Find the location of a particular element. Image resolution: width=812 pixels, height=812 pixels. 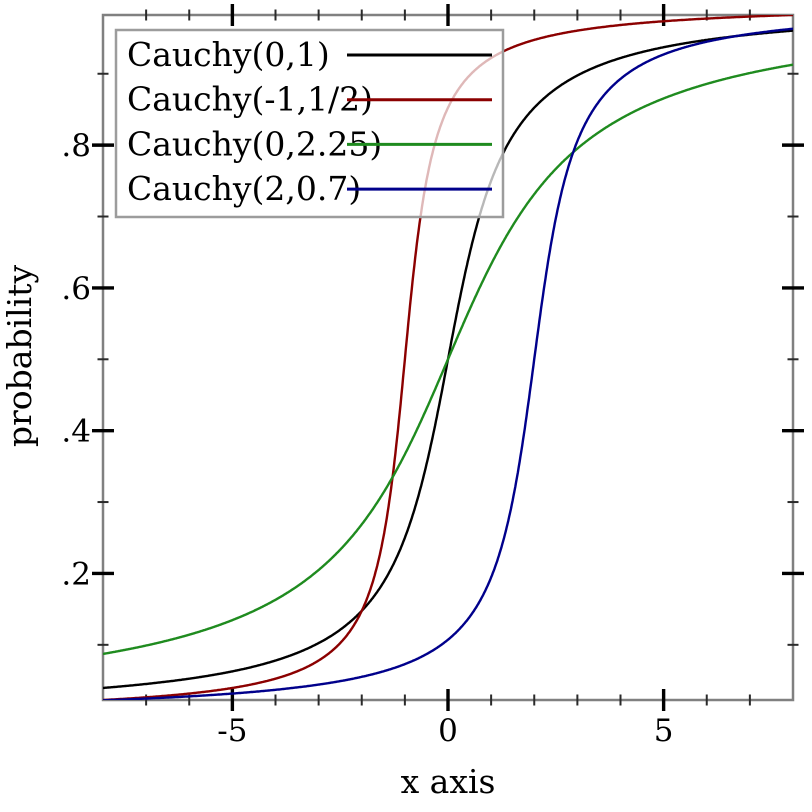

legend-label: Cauchy(0,2.25) is located at coordinates (254, 143).